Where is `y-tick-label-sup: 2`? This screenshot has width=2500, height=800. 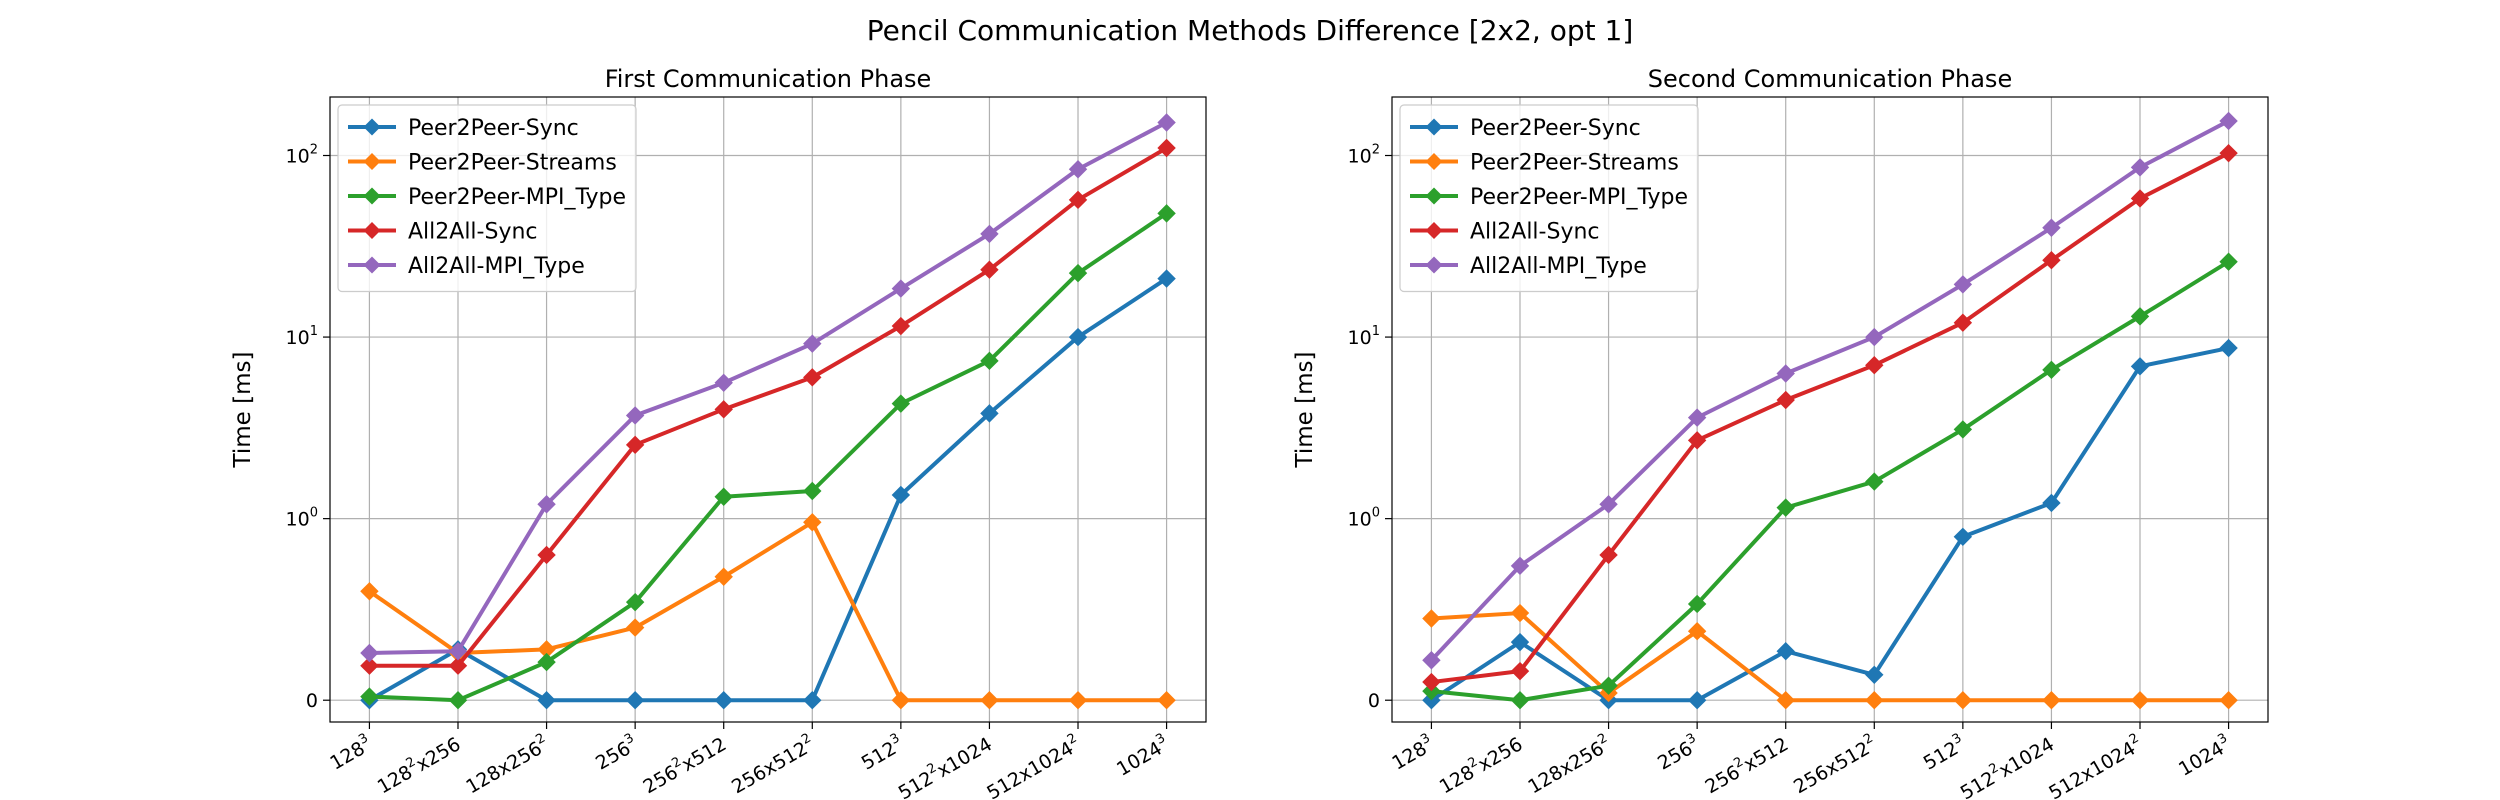 y-tick-label-sup: 2 is located at coordinates (314, 150).